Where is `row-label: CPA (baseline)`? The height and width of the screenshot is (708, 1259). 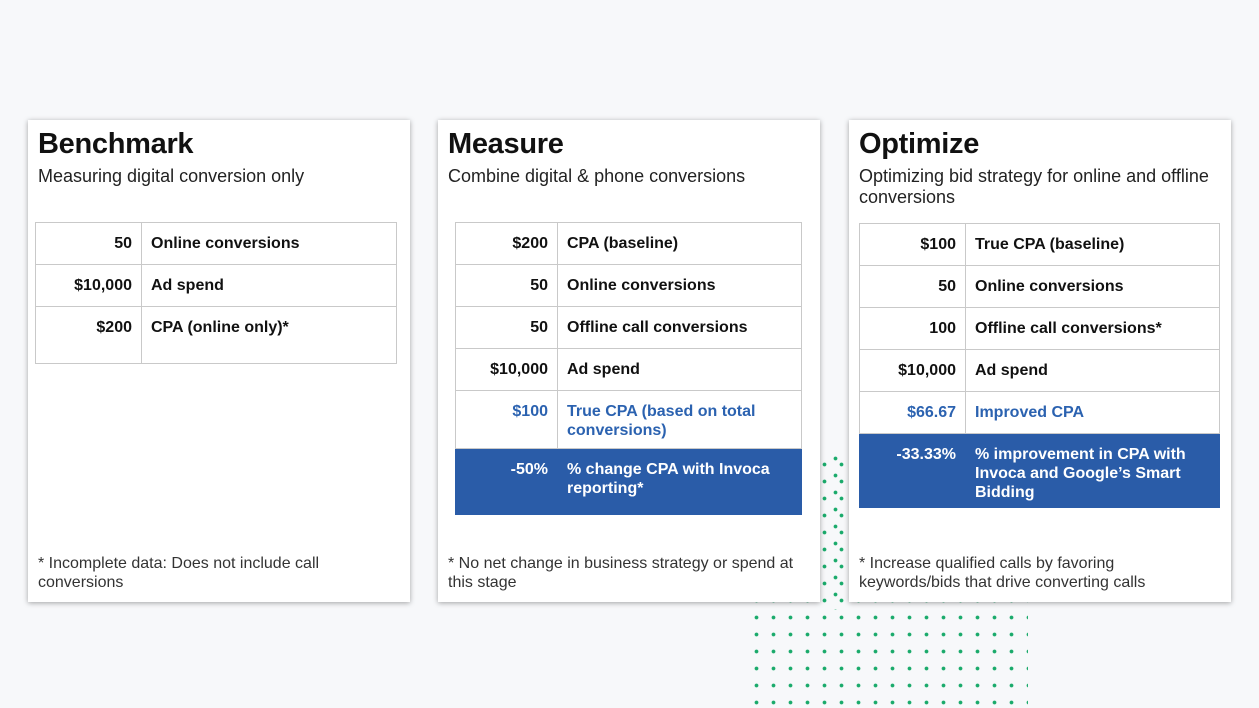
row-label: CPA (baseline) is located at coordinates (679, 243).